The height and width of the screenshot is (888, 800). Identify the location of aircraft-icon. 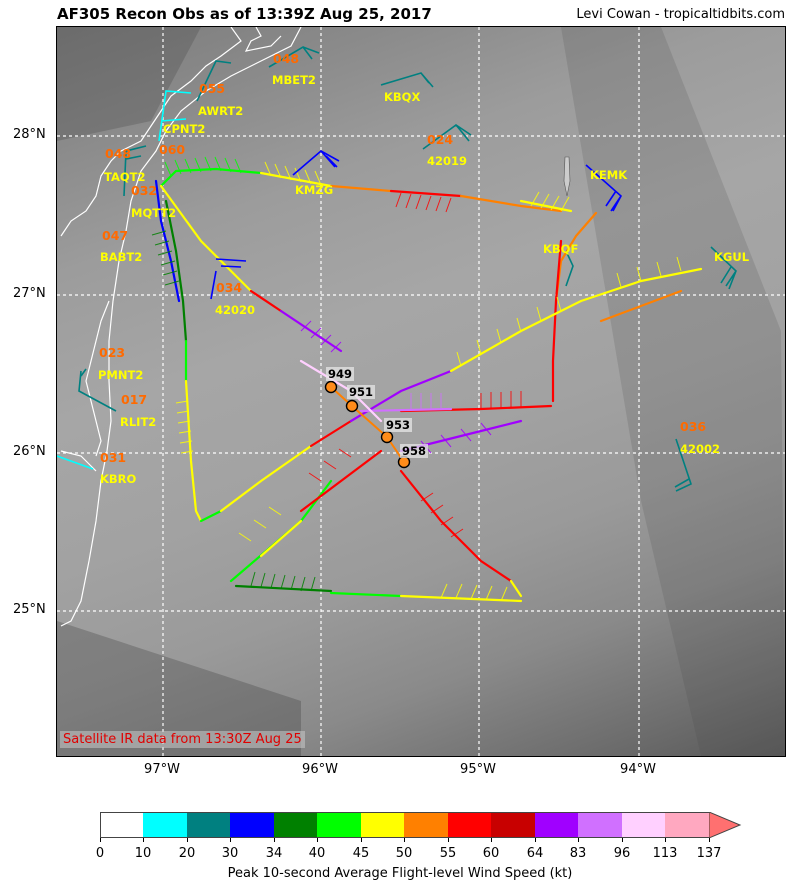
(567, 176).